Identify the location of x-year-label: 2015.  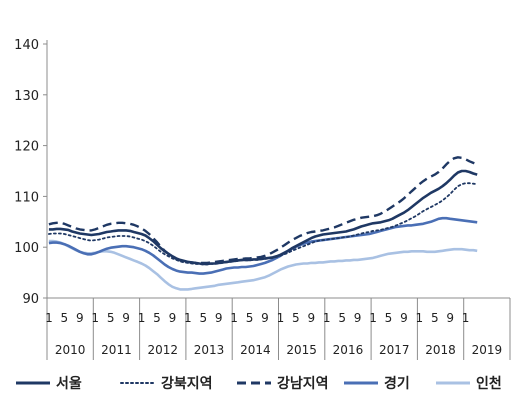
(301, 350).